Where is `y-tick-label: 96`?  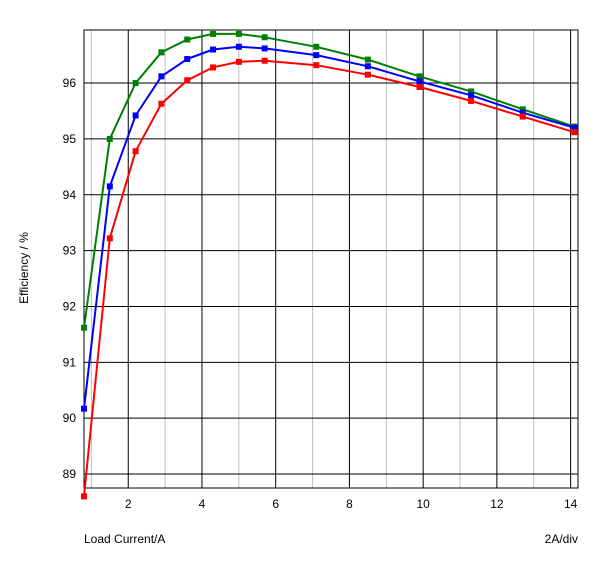 y-tick-label: 96 is located at coordinates (70, 83).